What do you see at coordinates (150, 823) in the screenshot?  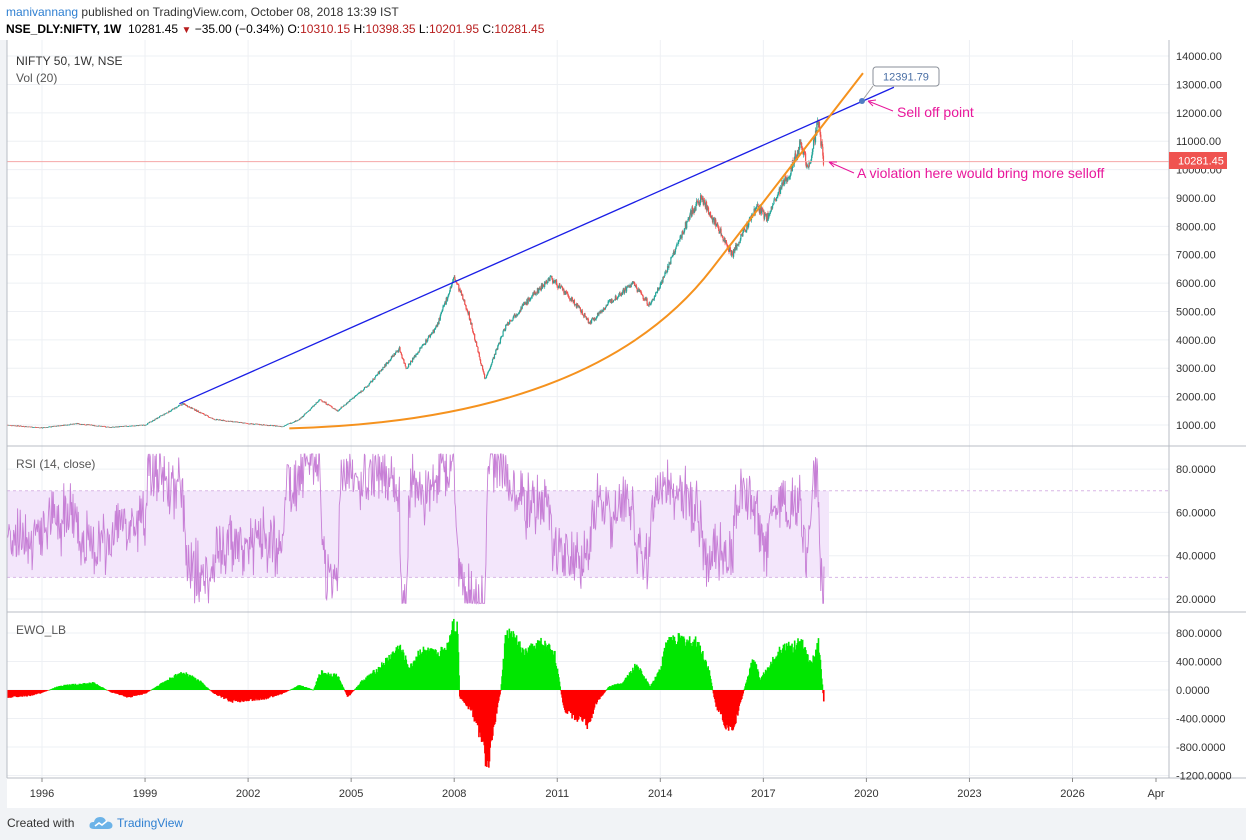 I see `tradingview-link: TradingView` at bounding box center [150, 823].